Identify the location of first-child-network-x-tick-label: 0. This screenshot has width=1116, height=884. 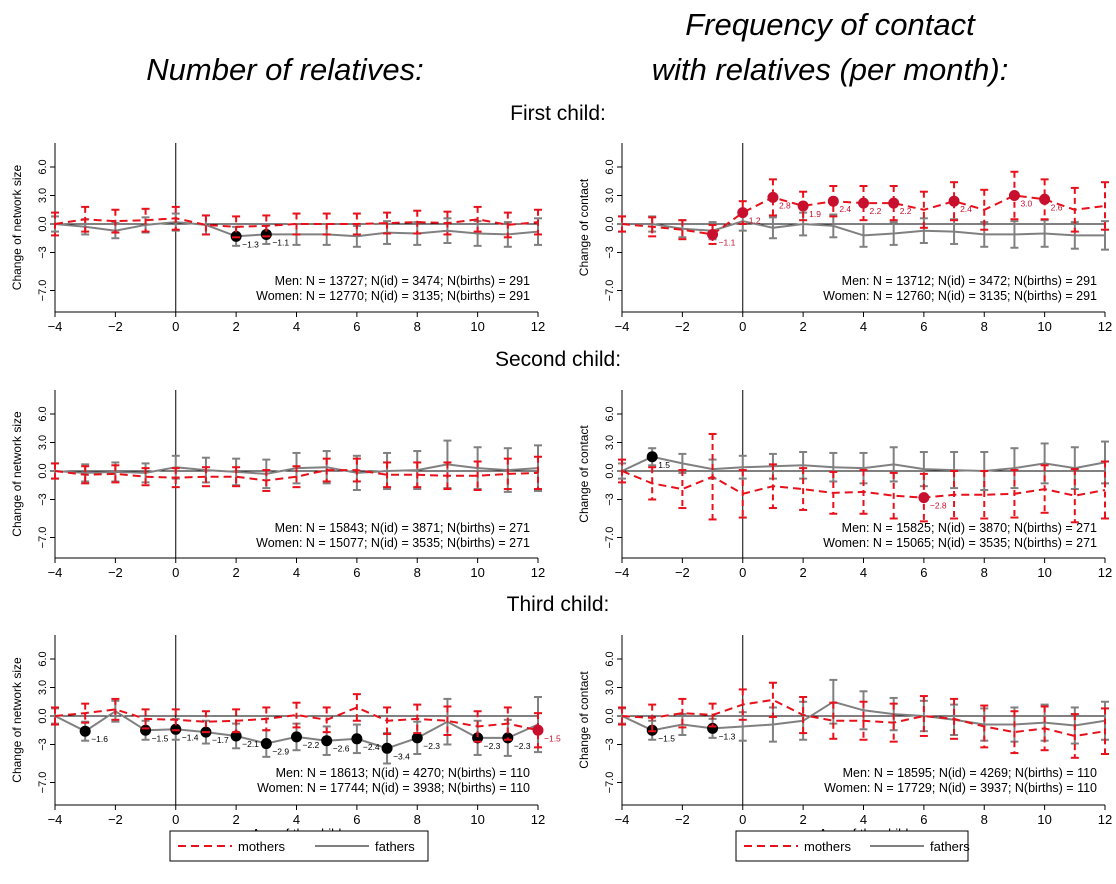
(175, 326).